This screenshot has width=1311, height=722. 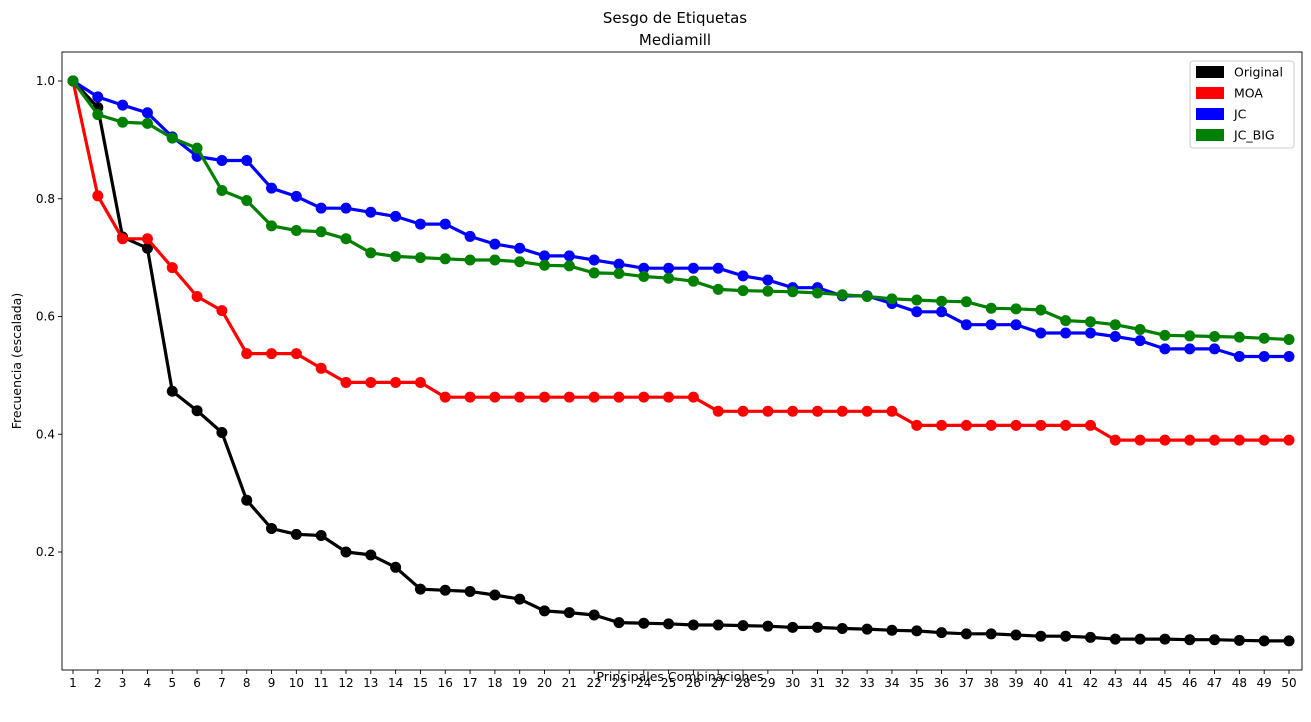 What do you see at coordinates (1015, 683) in the screenshot?
I see `x-tick-label: 39` at bounding box center [1015, 683].